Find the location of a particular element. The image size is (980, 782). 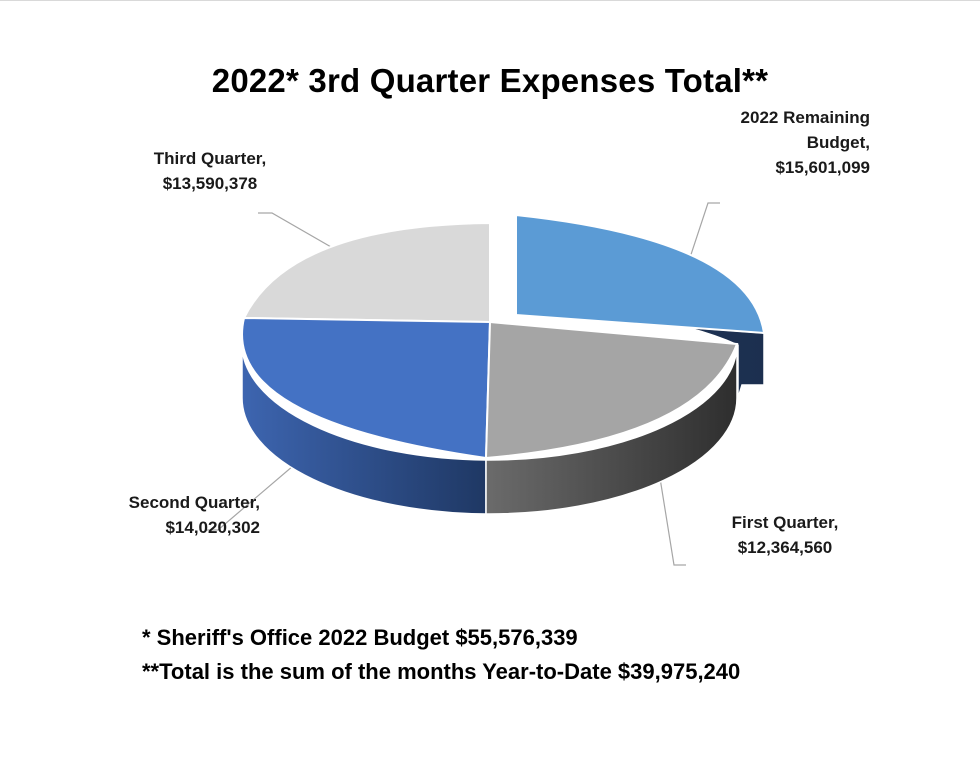

label-remaining-line1: 2022 Remaining is located at coordinates (805, 117).